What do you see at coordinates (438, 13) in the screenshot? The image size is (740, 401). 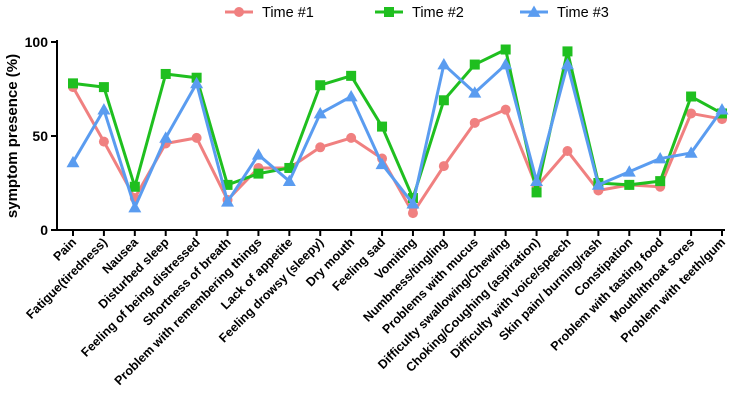 I see `legend-label: Time #2` at bounding box center [438, 13].